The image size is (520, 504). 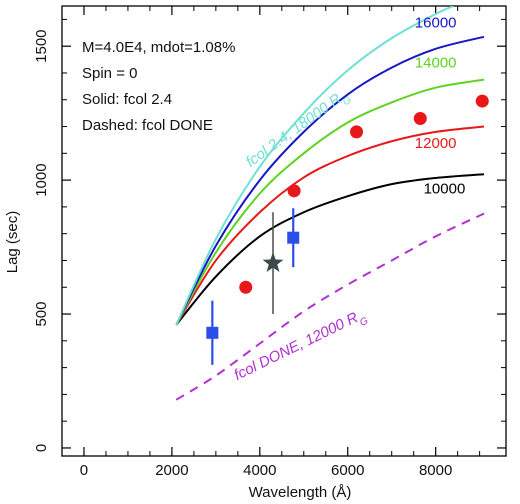 What do you see at coordinates (84, 470) in the screenshot?
I see `x-tick-label: 0` at bounding box center [84, 470].